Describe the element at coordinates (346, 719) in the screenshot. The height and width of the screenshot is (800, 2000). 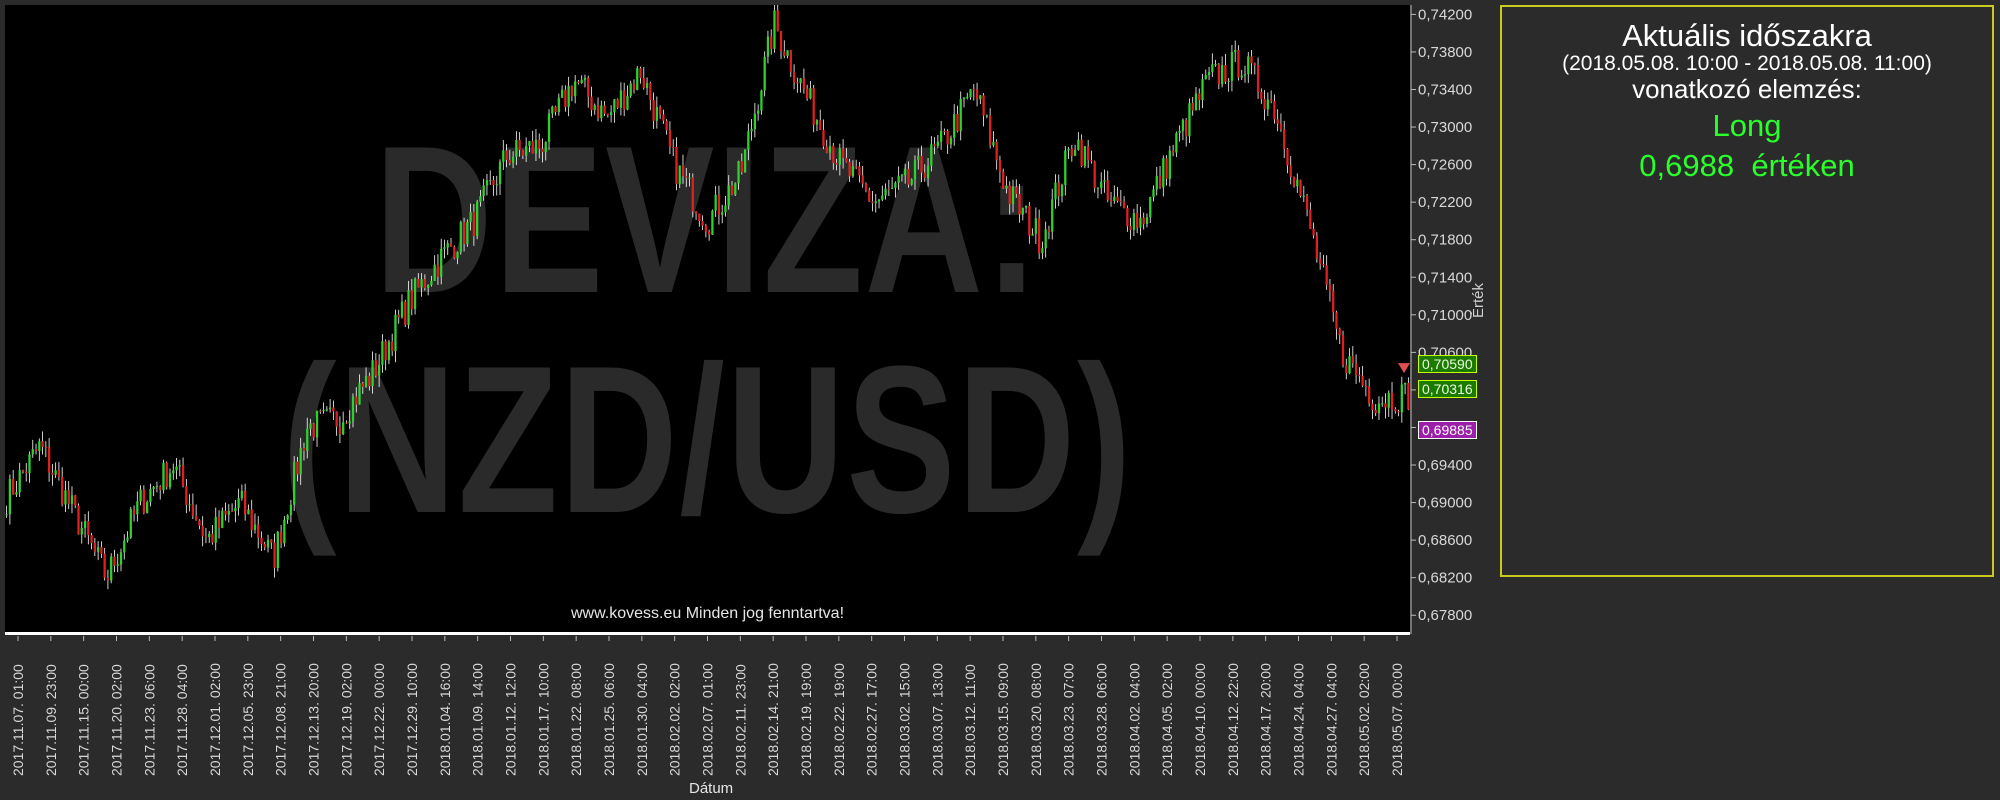
I see `x-tick-label: 2017.12.19. 02:00` at that location.